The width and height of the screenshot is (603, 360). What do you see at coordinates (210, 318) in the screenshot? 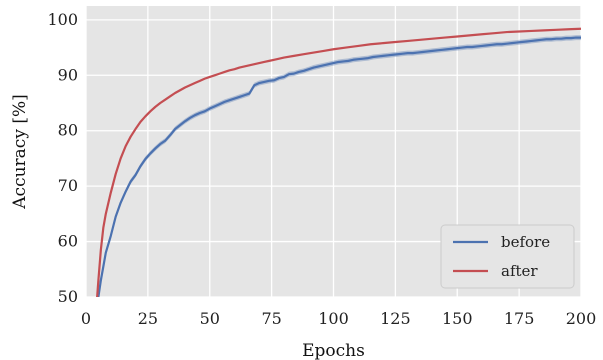
I see `x-tick-label: 50` at bounding box center [210, 318].